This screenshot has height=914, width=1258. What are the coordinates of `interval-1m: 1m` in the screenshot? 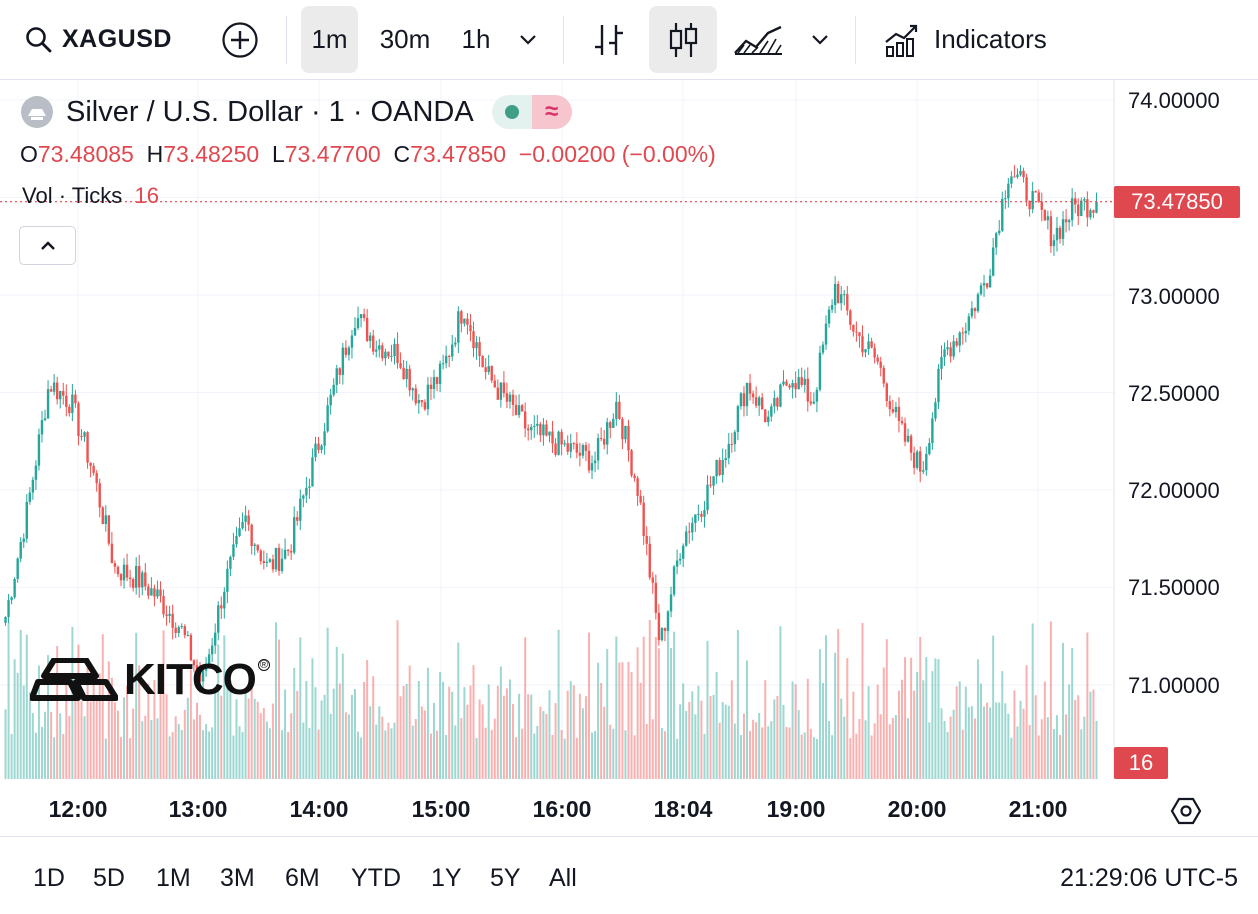 It's located at (329, 39).